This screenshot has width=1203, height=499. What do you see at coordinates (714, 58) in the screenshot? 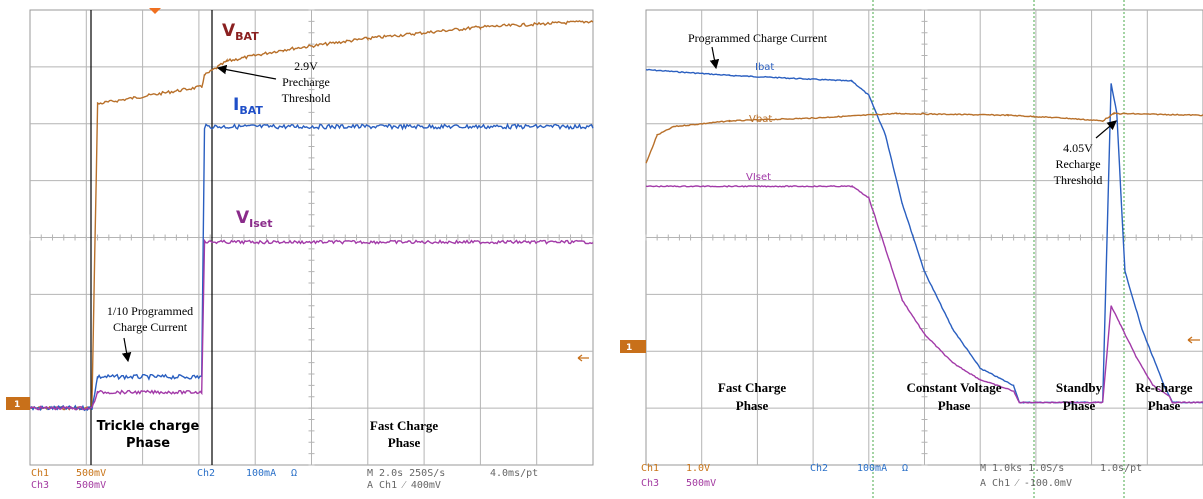
I see `programmed-current-arrow` at bounding box center [714, 58].